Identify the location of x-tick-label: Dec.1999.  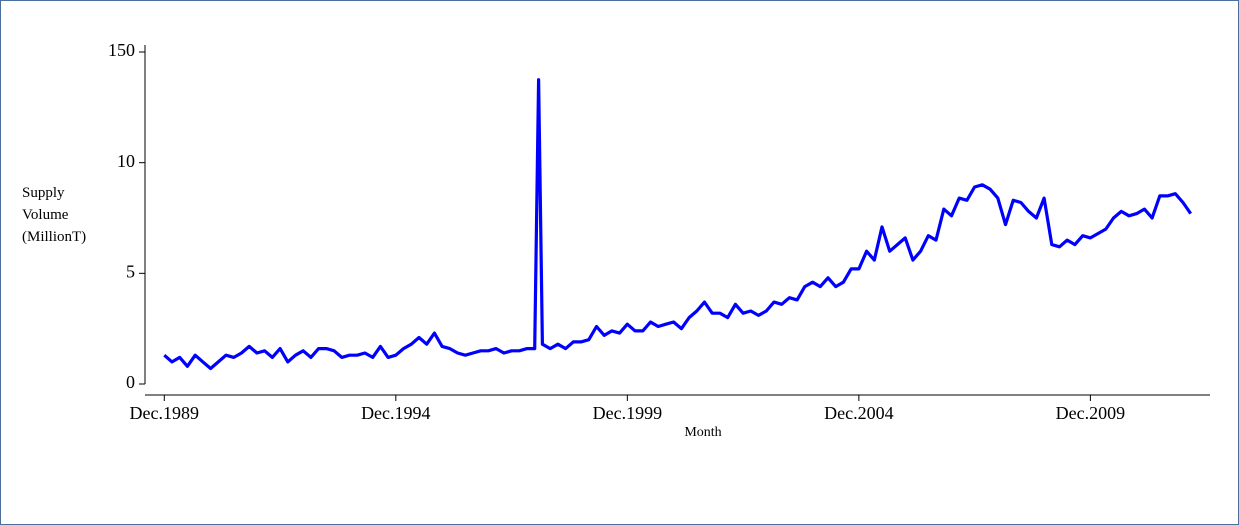
(627, 413).